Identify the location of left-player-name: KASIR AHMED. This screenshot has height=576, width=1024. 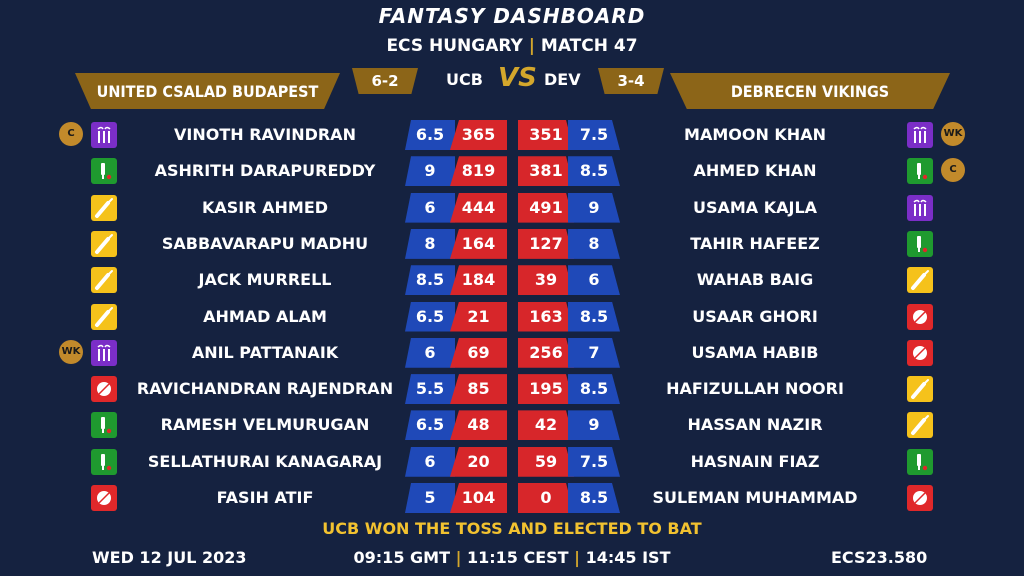
(265, 207).